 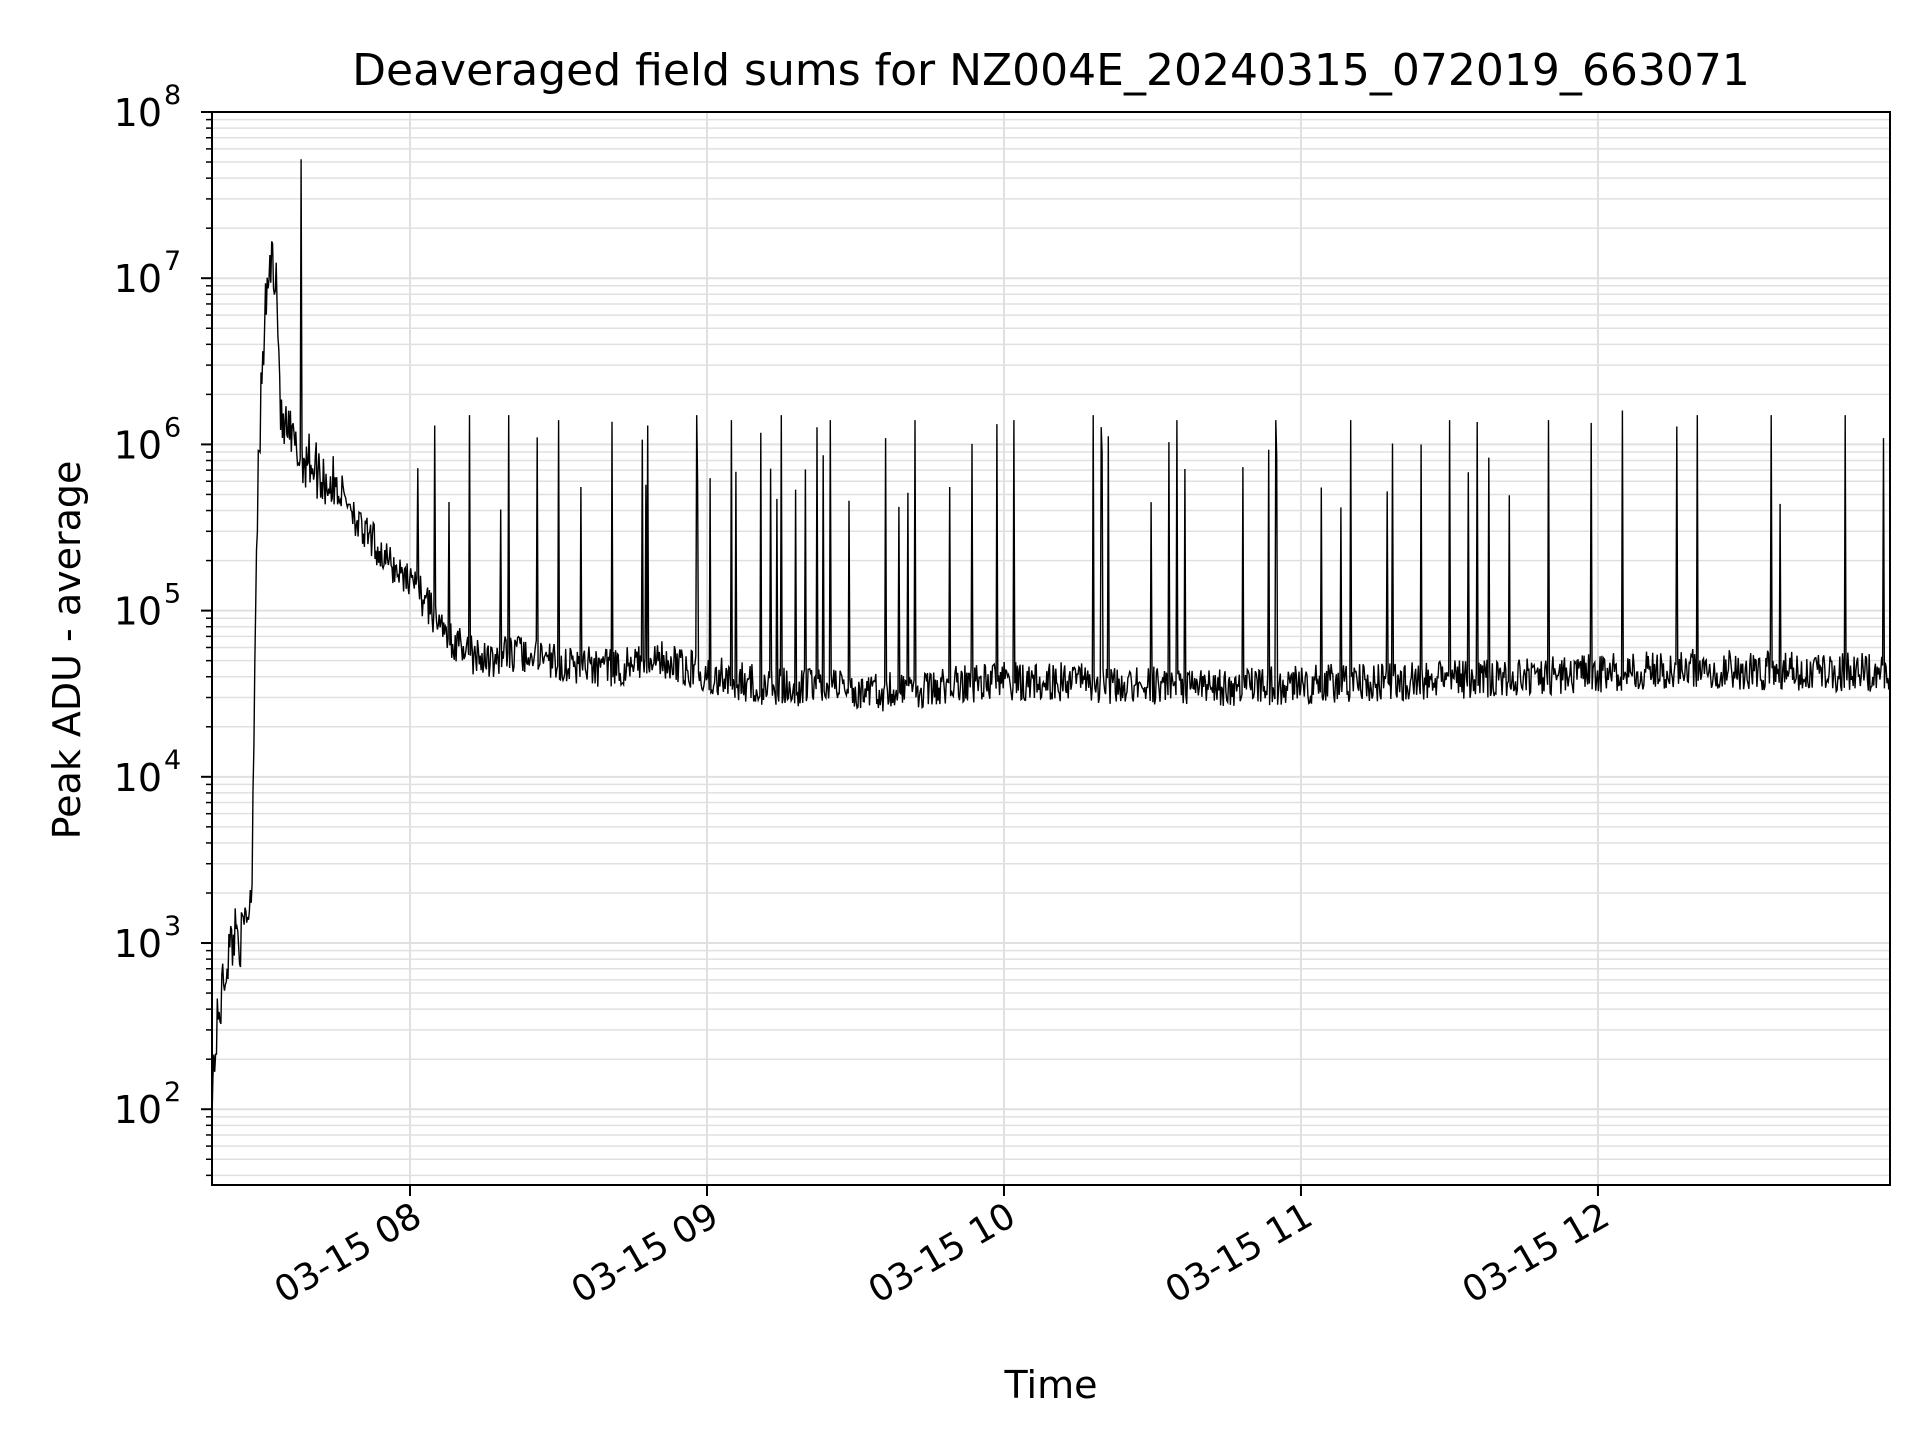 I want to click on x-axis-label: Time, so click(x=1051, y=1385).